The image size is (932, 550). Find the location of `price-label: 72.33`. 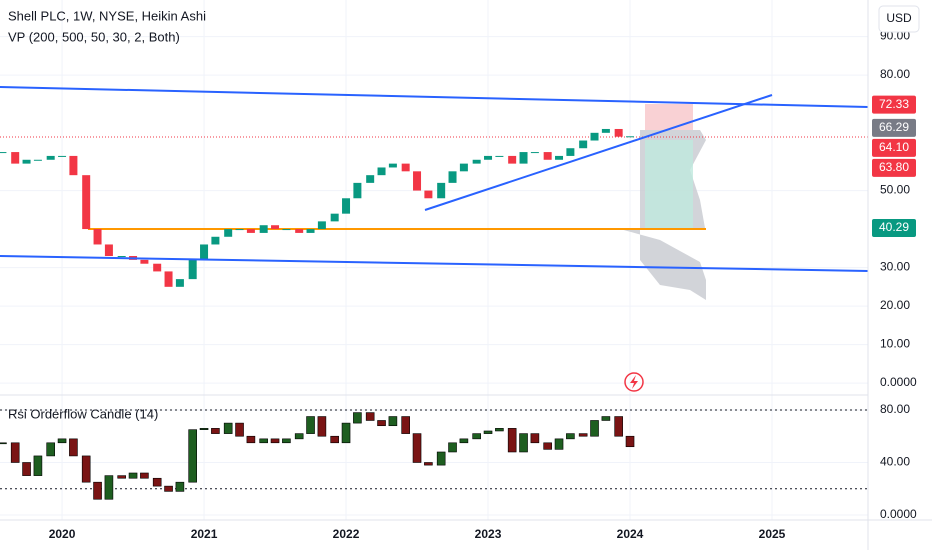

price-label: 72.33 is located at coordinates (894, 104).